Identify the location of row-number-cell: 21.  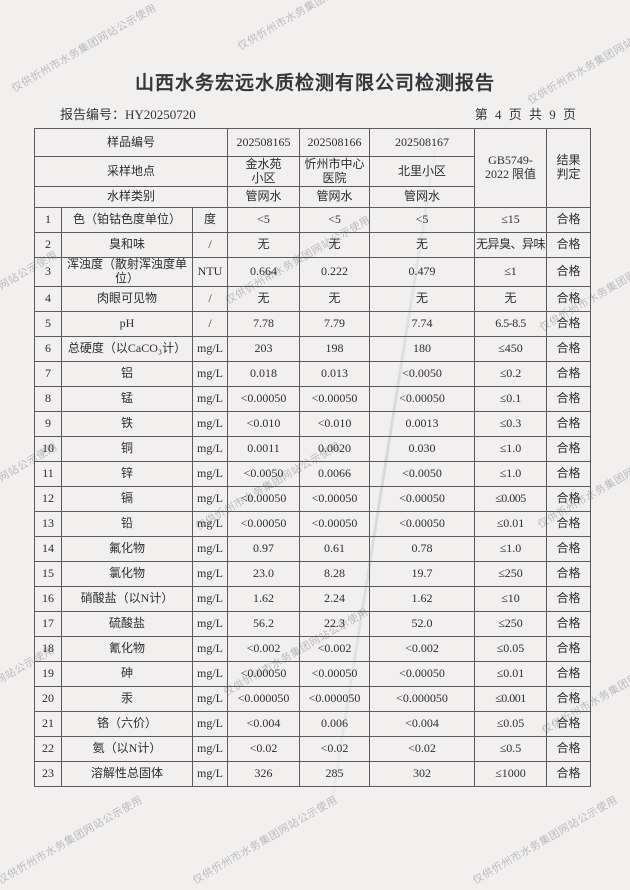
(48, 723).